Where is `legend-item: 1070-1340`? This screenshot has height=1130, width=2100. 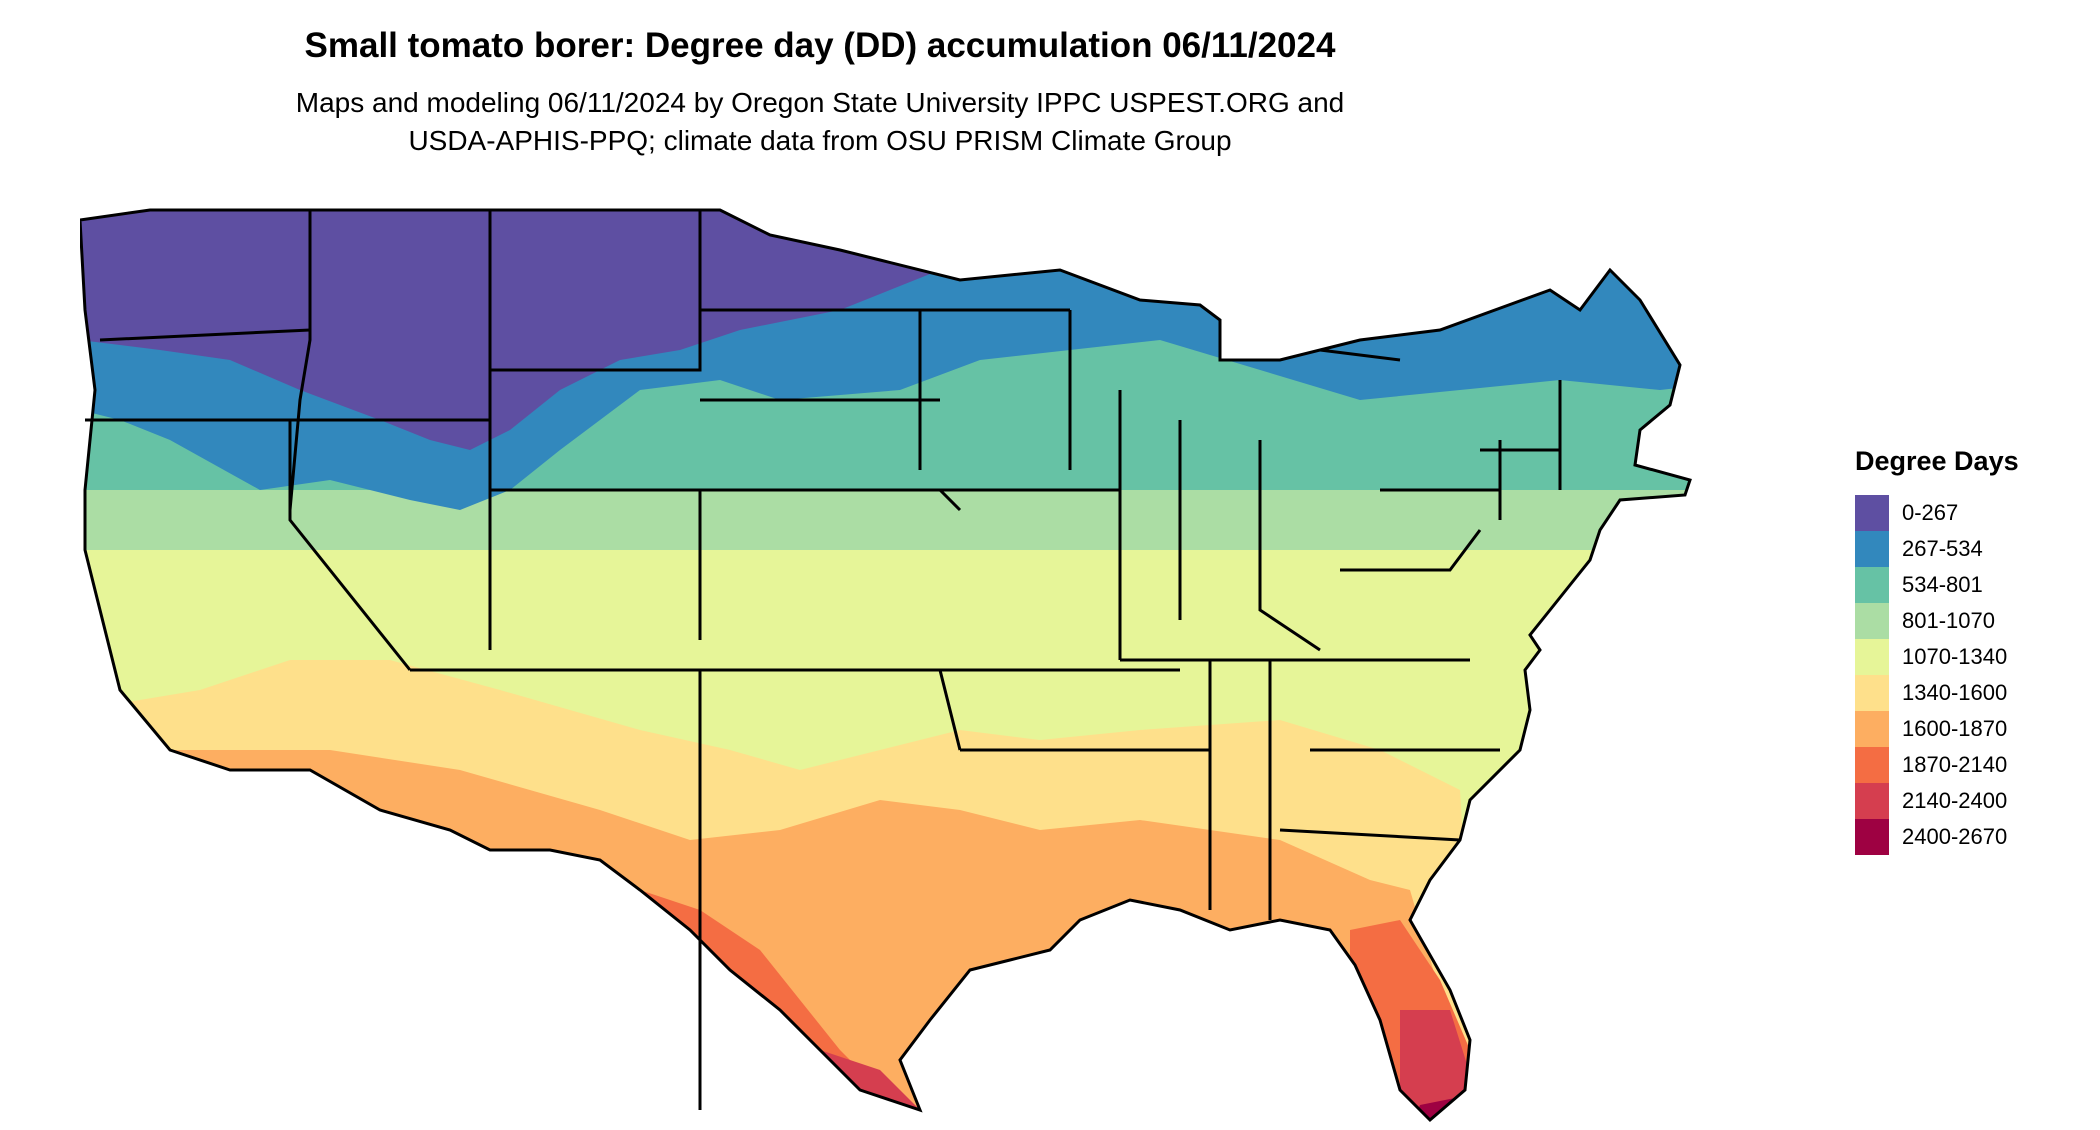
legend-item: 1070-1340 is located at coordinates (1937, 657).